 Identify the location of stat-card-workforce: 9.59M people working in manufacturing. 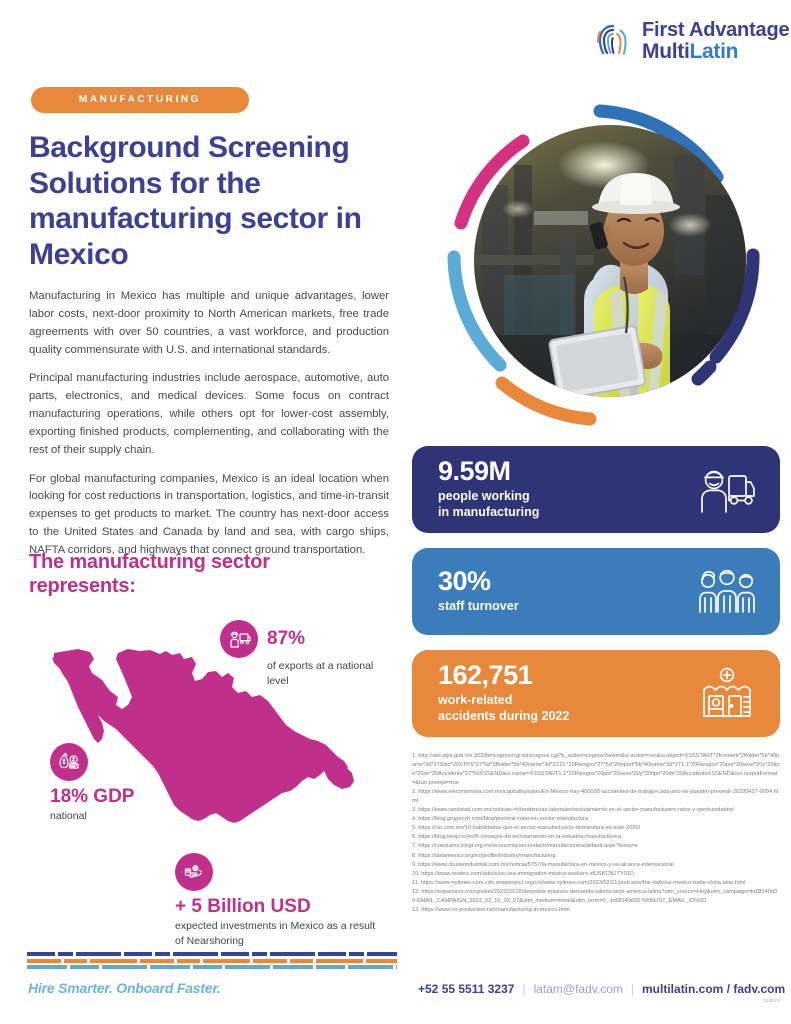
(596, 489).